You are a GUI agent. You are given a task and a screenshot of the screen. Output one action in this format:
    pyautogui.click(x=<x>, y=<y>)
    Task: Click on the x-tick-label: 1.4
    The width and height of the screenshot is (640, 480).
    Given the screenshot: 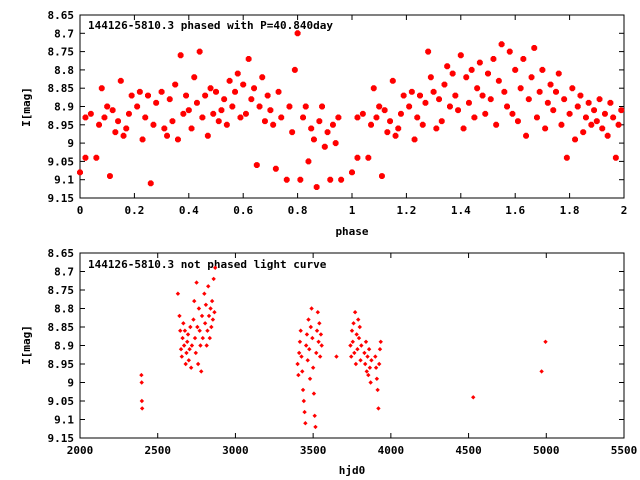 What is the action you would take?
    pyautogui.click(x=461, y=210)
    